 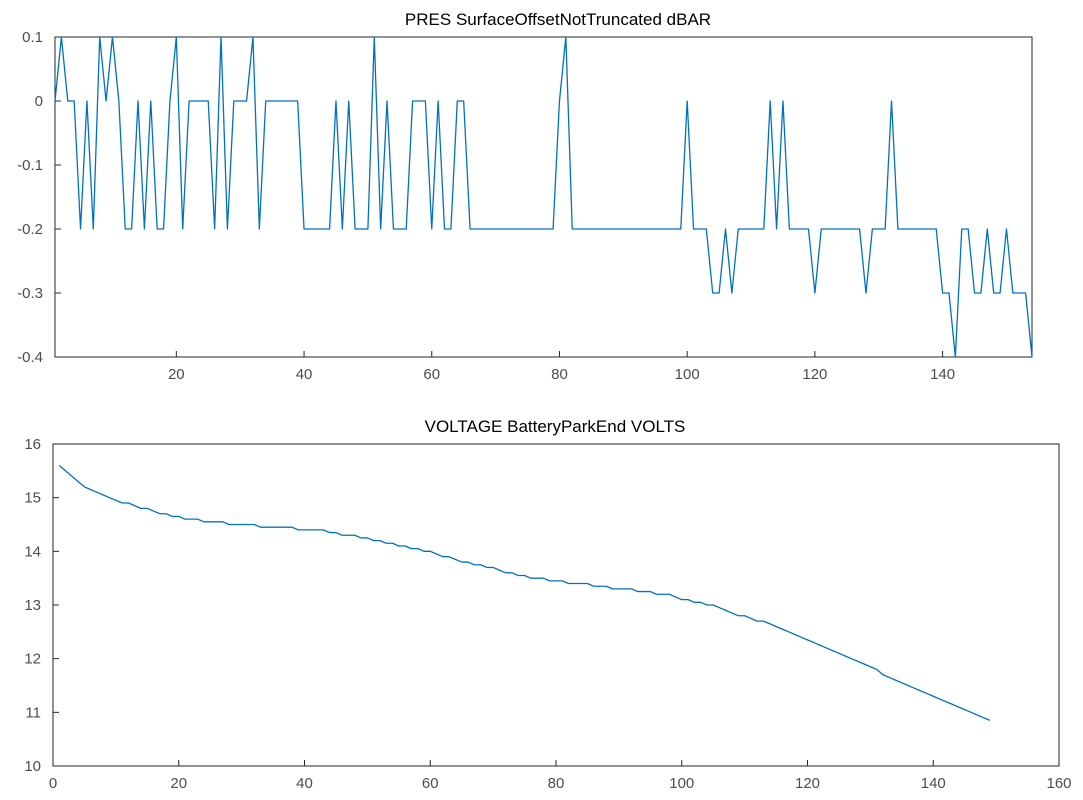 I want to click on y-tick-label-pres: -0.1, so click(x=30, y=165).